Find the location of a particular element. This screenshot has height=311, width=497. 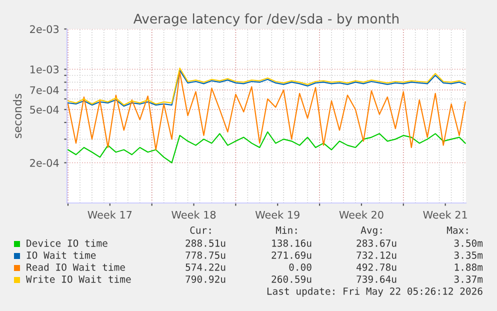

x-tick-label: Week 20 is located at coordinates (361, 214).